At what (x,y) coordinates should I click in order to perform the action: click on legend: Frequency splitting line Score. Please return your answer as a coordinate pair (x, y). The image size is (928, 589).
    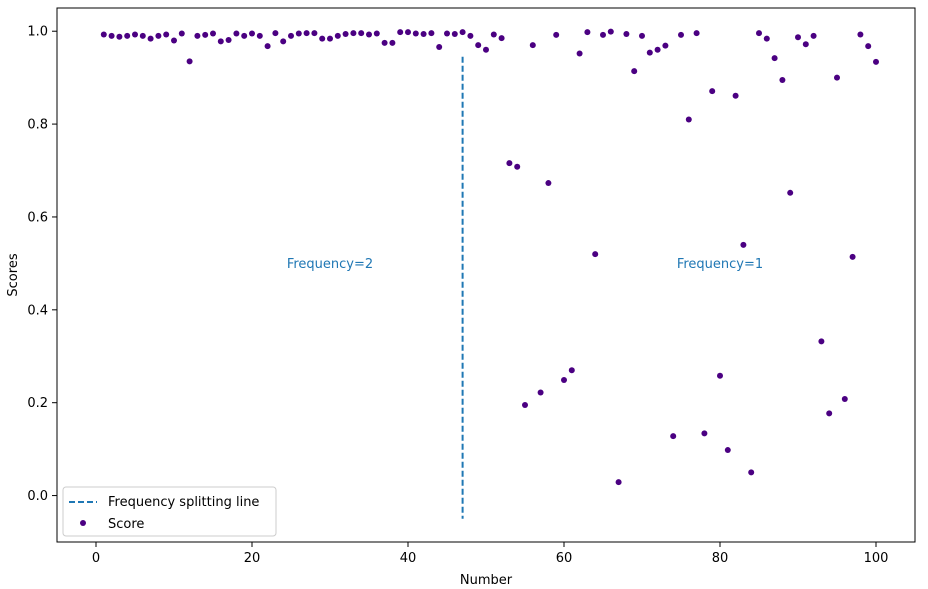
    Looking at the image, I should click on (169, 511).